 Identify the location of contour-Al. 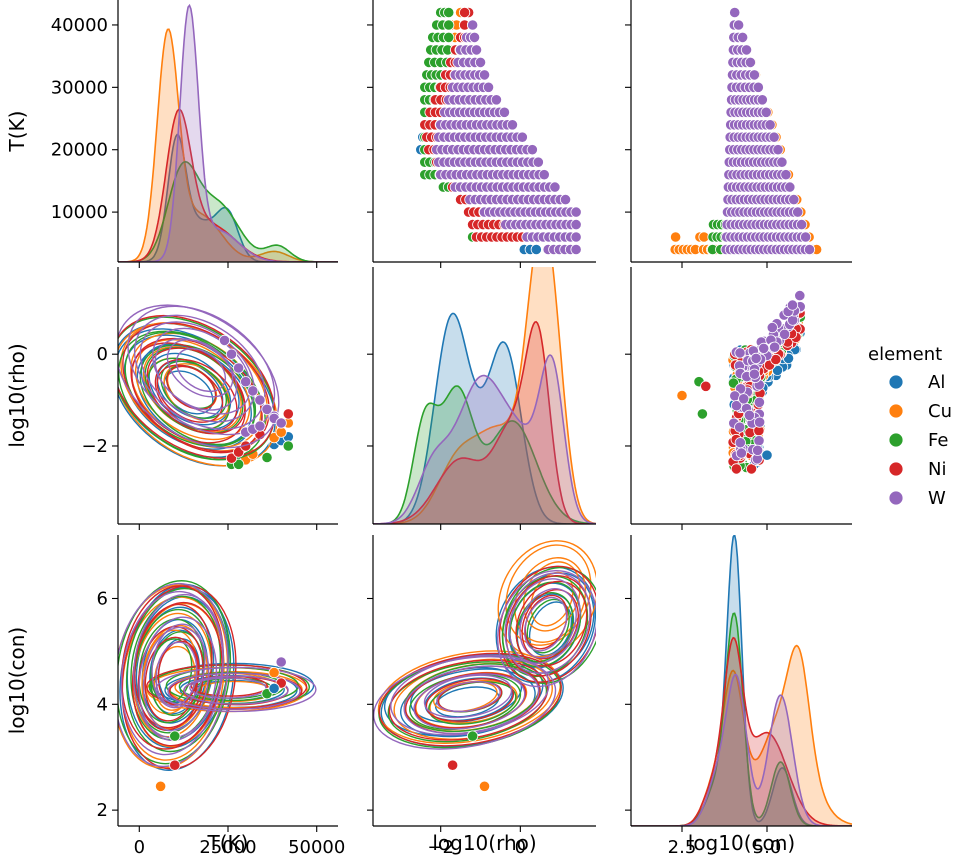
(190, 389).